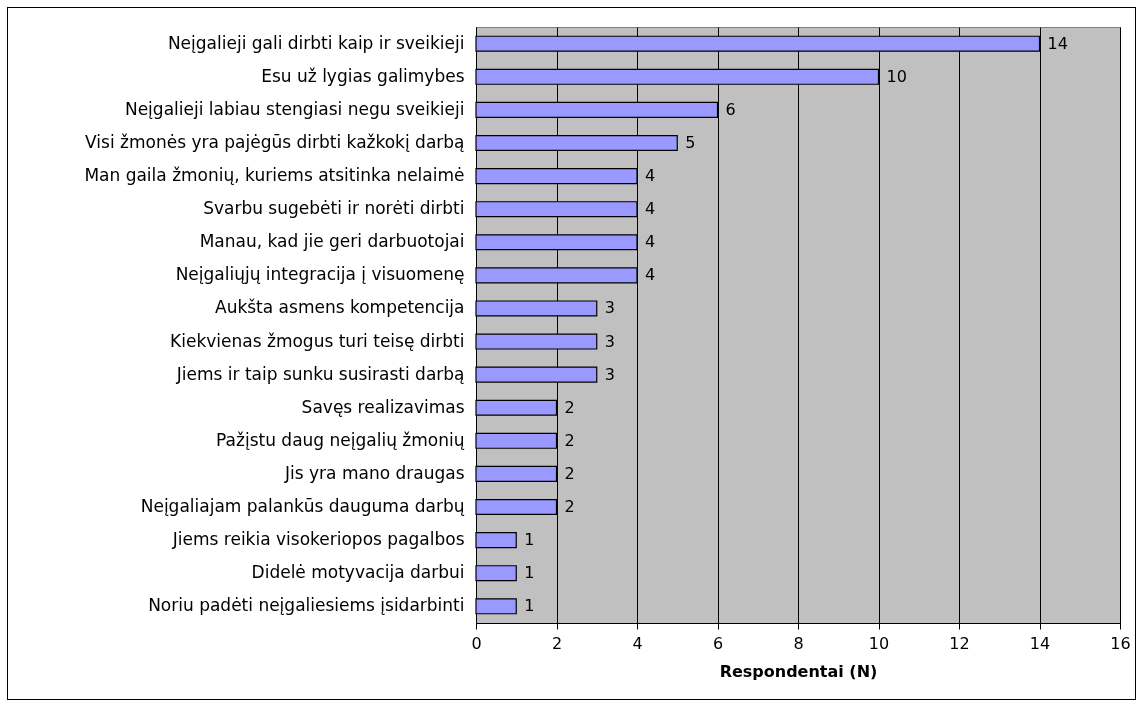  Describe the element at coordinates (332, 241) in the screenshot. I see `y-tick-label: Manau, kad jie geri darbuotojai` at that location.